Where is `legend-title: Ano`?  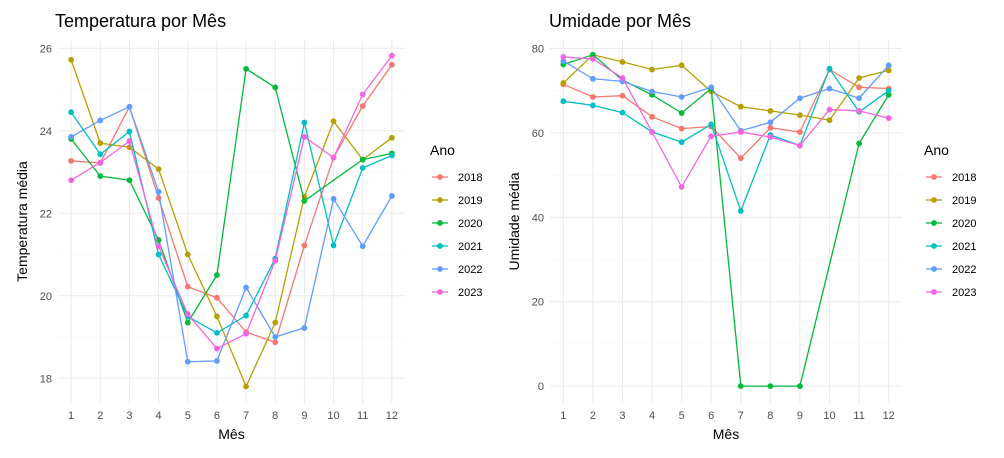
legend-title: Ano is located at coordinates (442, 150).